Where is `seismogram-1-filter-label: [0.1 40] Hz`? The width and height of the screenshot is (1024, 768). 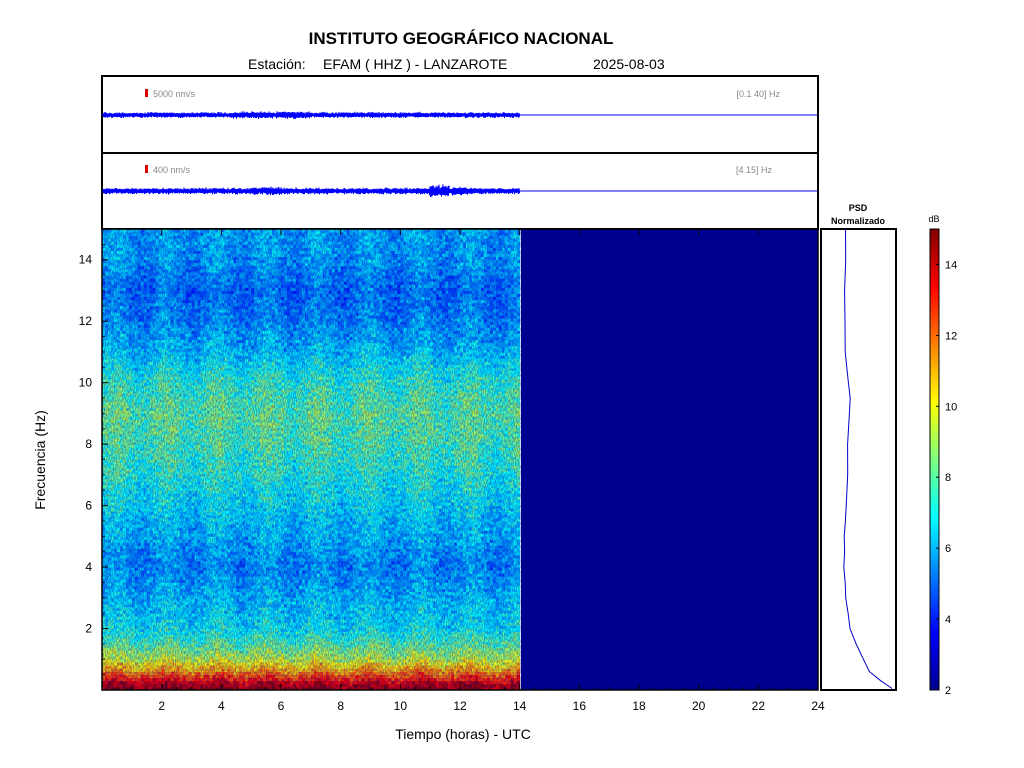
seismogram-1-filter-label: [0.1 40] Hz is located at coordinates (758, 94).